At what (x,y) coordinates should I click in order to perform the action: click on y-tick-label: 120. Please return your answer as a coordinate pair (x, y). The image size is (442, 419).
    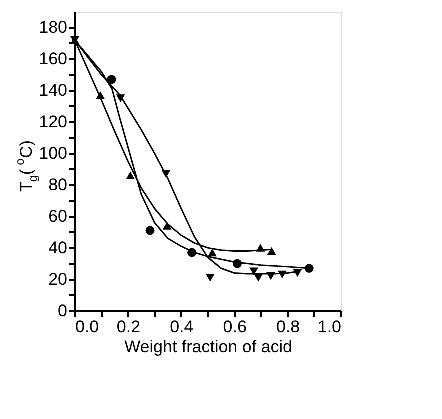
    Looking at the image, I should click on (53, 122).